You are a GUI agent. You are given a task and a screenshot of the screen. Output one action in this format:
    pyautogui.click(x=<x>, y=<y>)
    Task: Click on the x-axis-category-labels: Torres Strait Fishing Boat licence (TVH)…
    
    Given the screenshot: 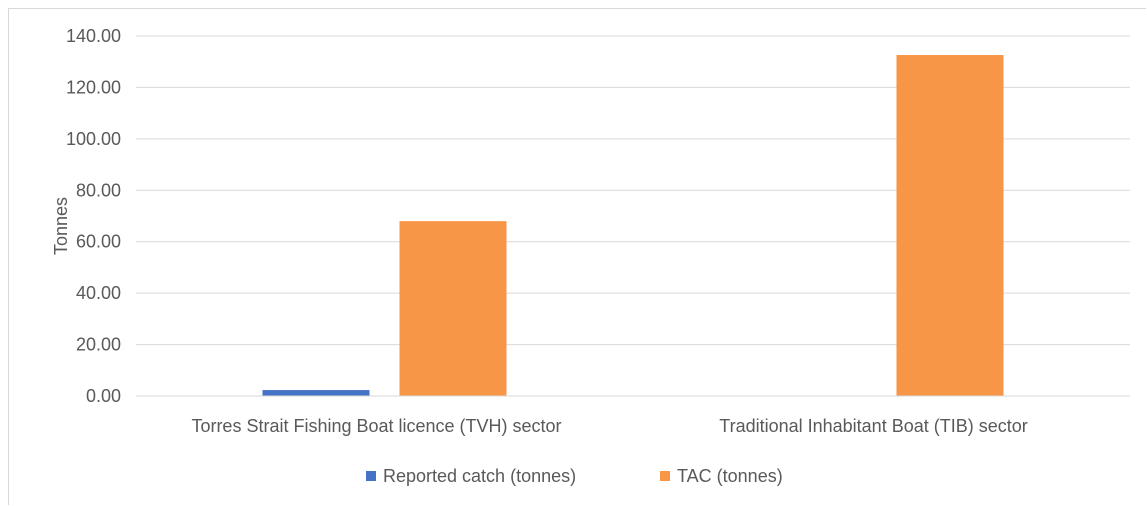 What is the action you would take?
    pyautogui.click(x=609, y=426)
    